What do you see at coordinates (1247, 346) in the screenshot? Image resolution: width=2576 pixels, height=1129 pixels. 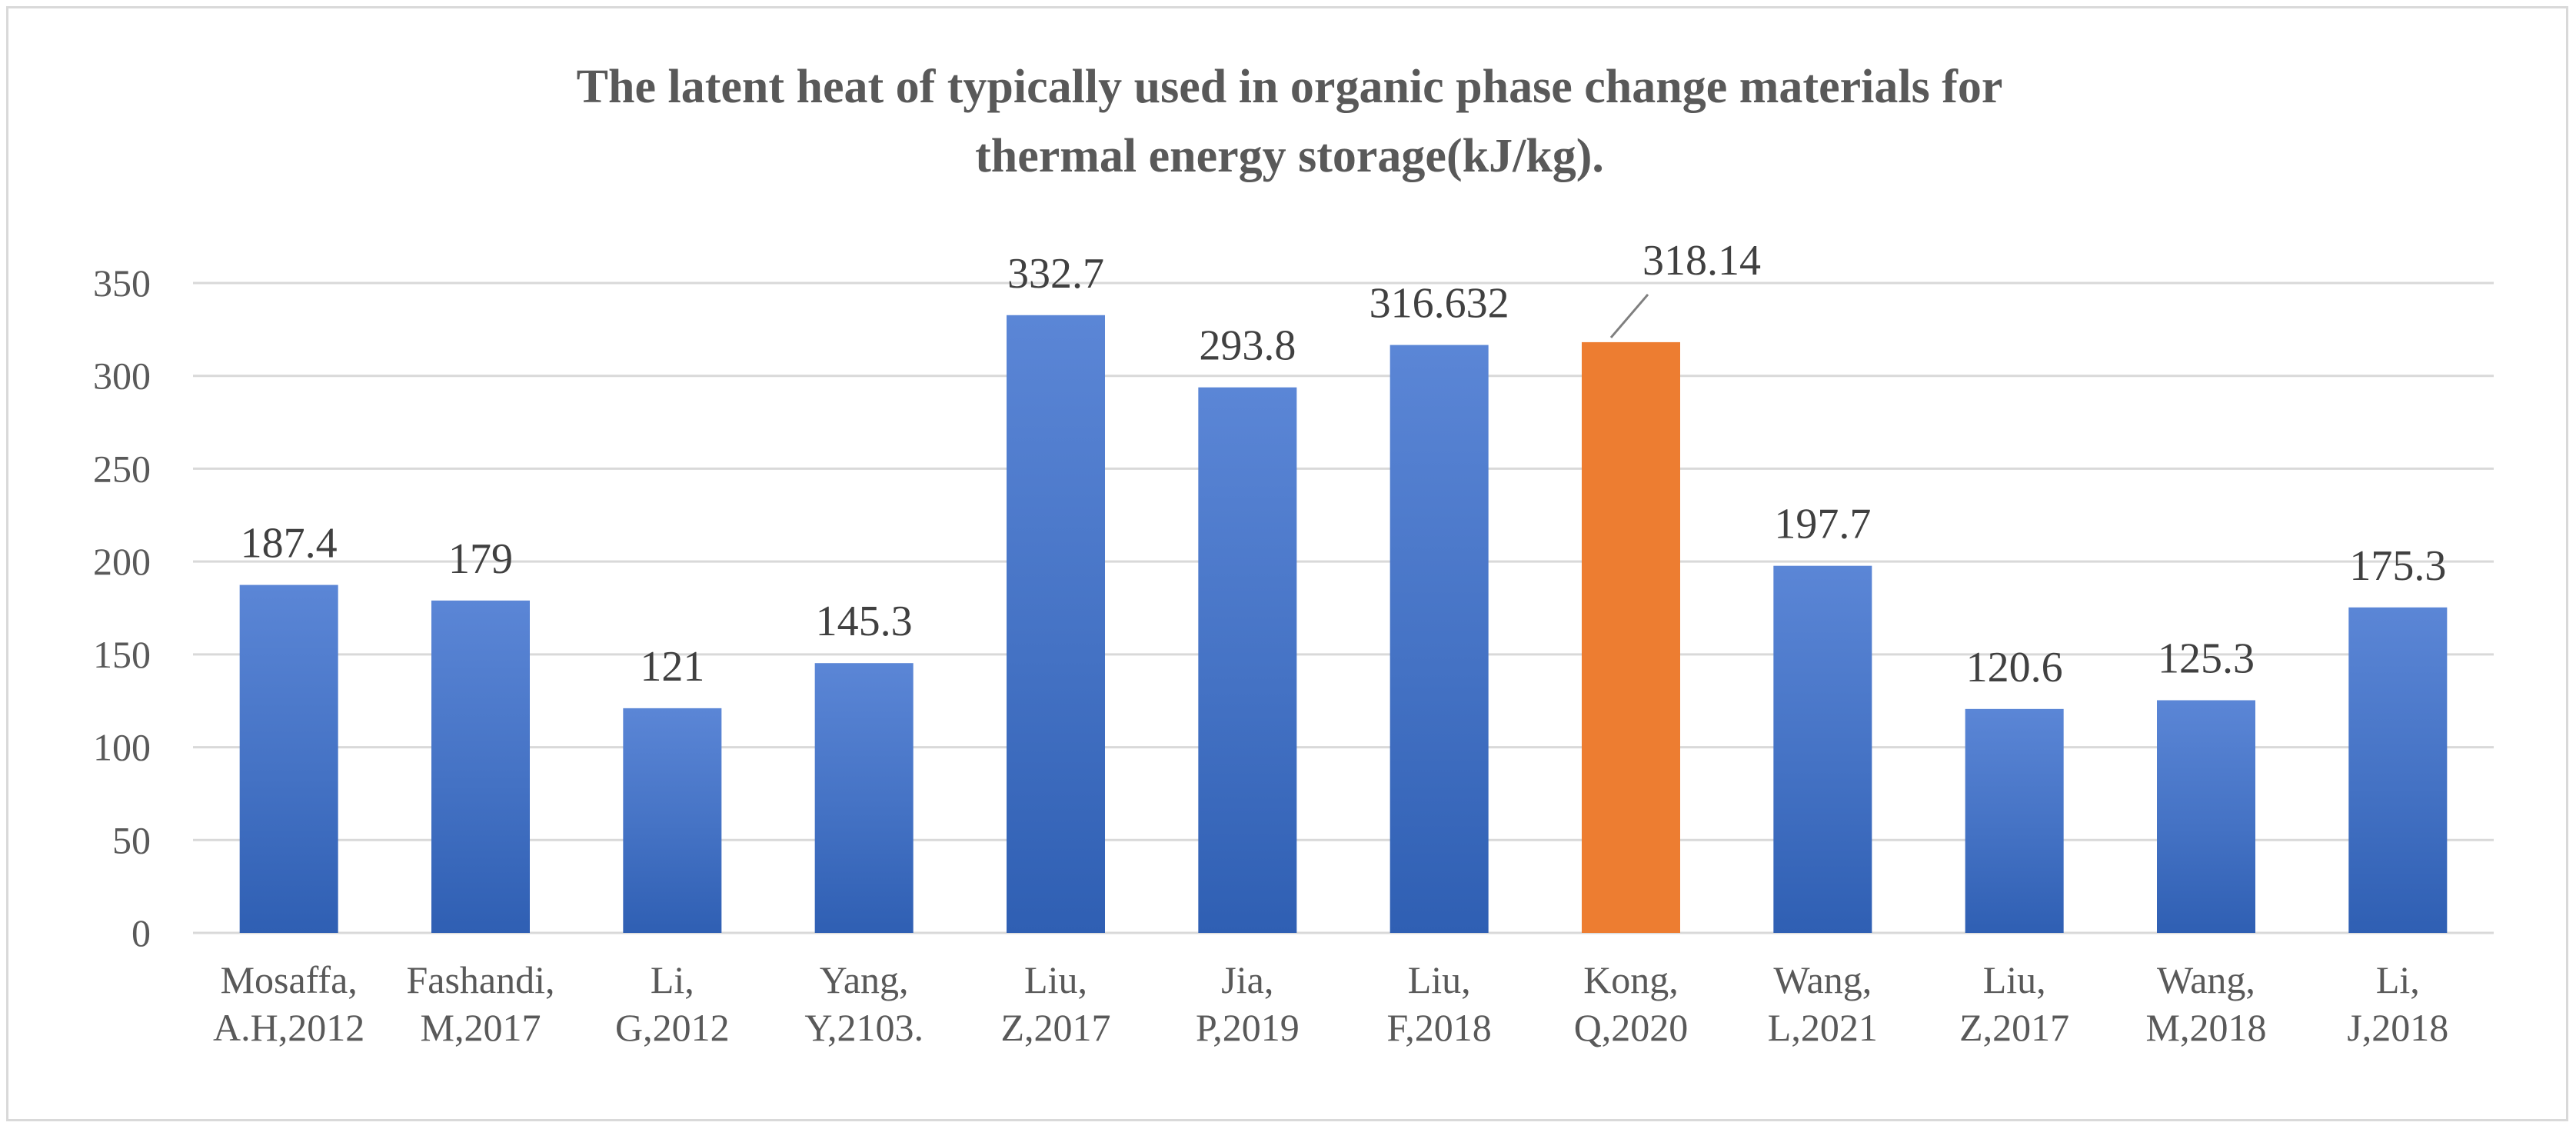 I see `data-label: 293.8` at bounding box center [1247, 346].